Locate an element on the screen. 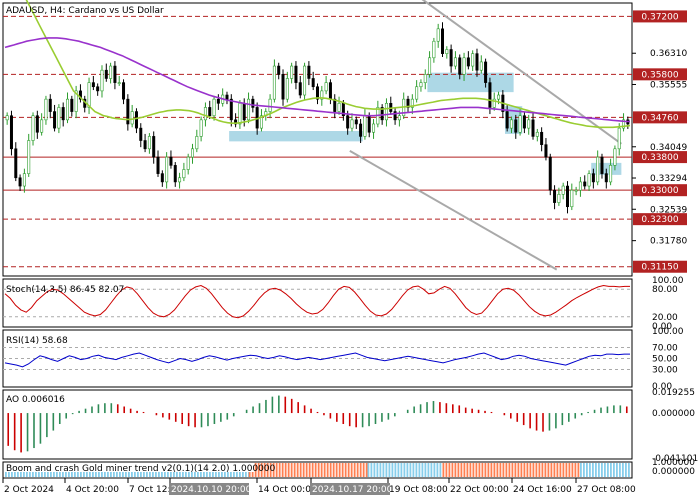 The width and height of the screenshot is (700, 500). time-tick-6: 19 Oct 08:00 is located at coordinates (418, 490).